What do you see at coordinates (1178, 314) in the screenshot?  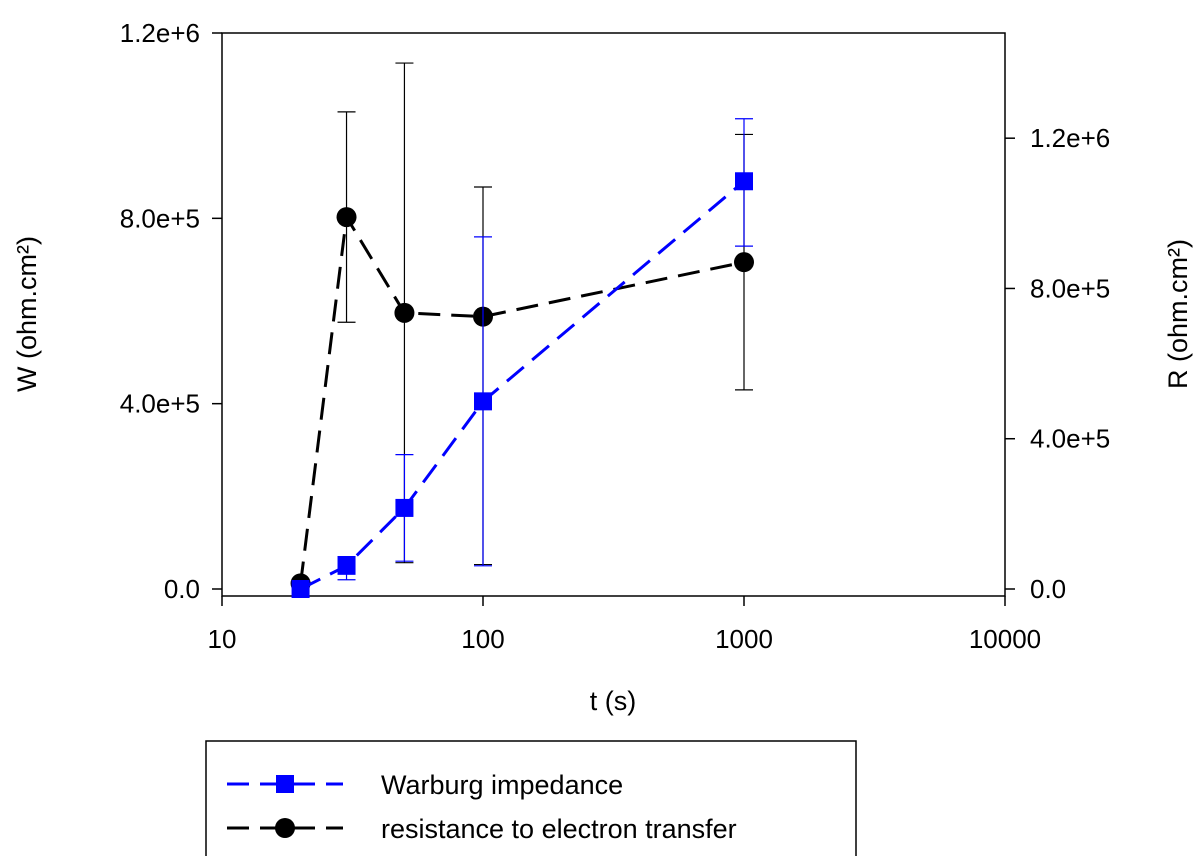 I see `right-y-axis-title: R (ohm.cm²)` at bounding box center [1178, 314].